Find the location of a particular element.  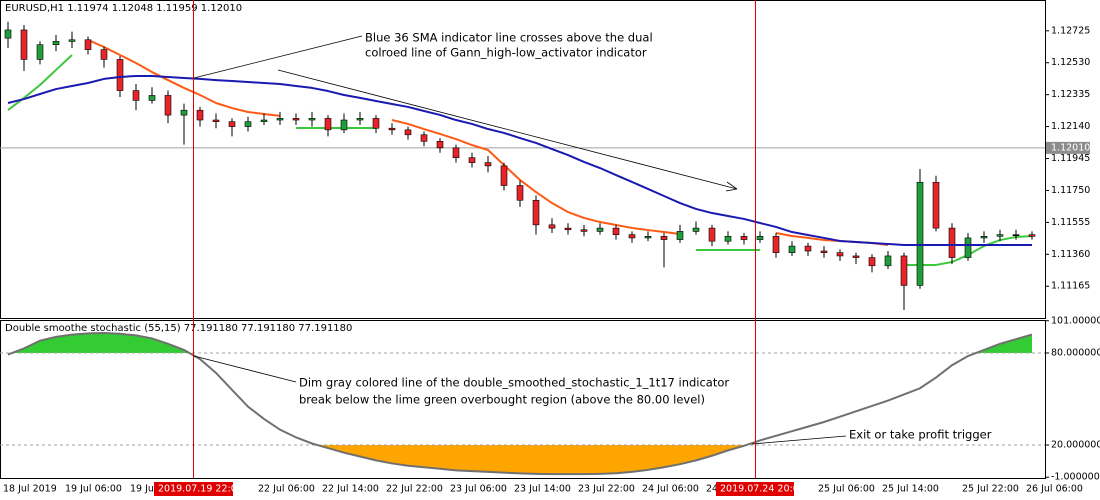

time-label: 22 Jul 14:00 is located at coordinates (350, 489).